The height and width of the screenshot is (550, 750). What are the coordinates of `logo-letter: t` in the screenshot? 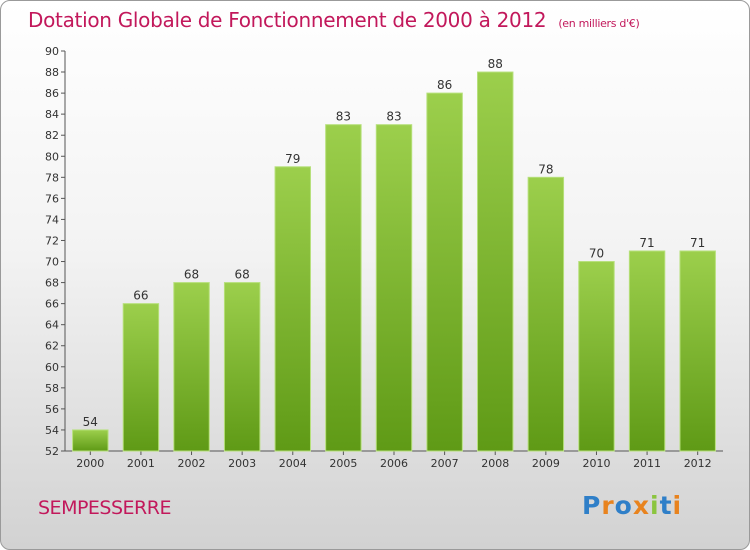 It's located at (666, 505).